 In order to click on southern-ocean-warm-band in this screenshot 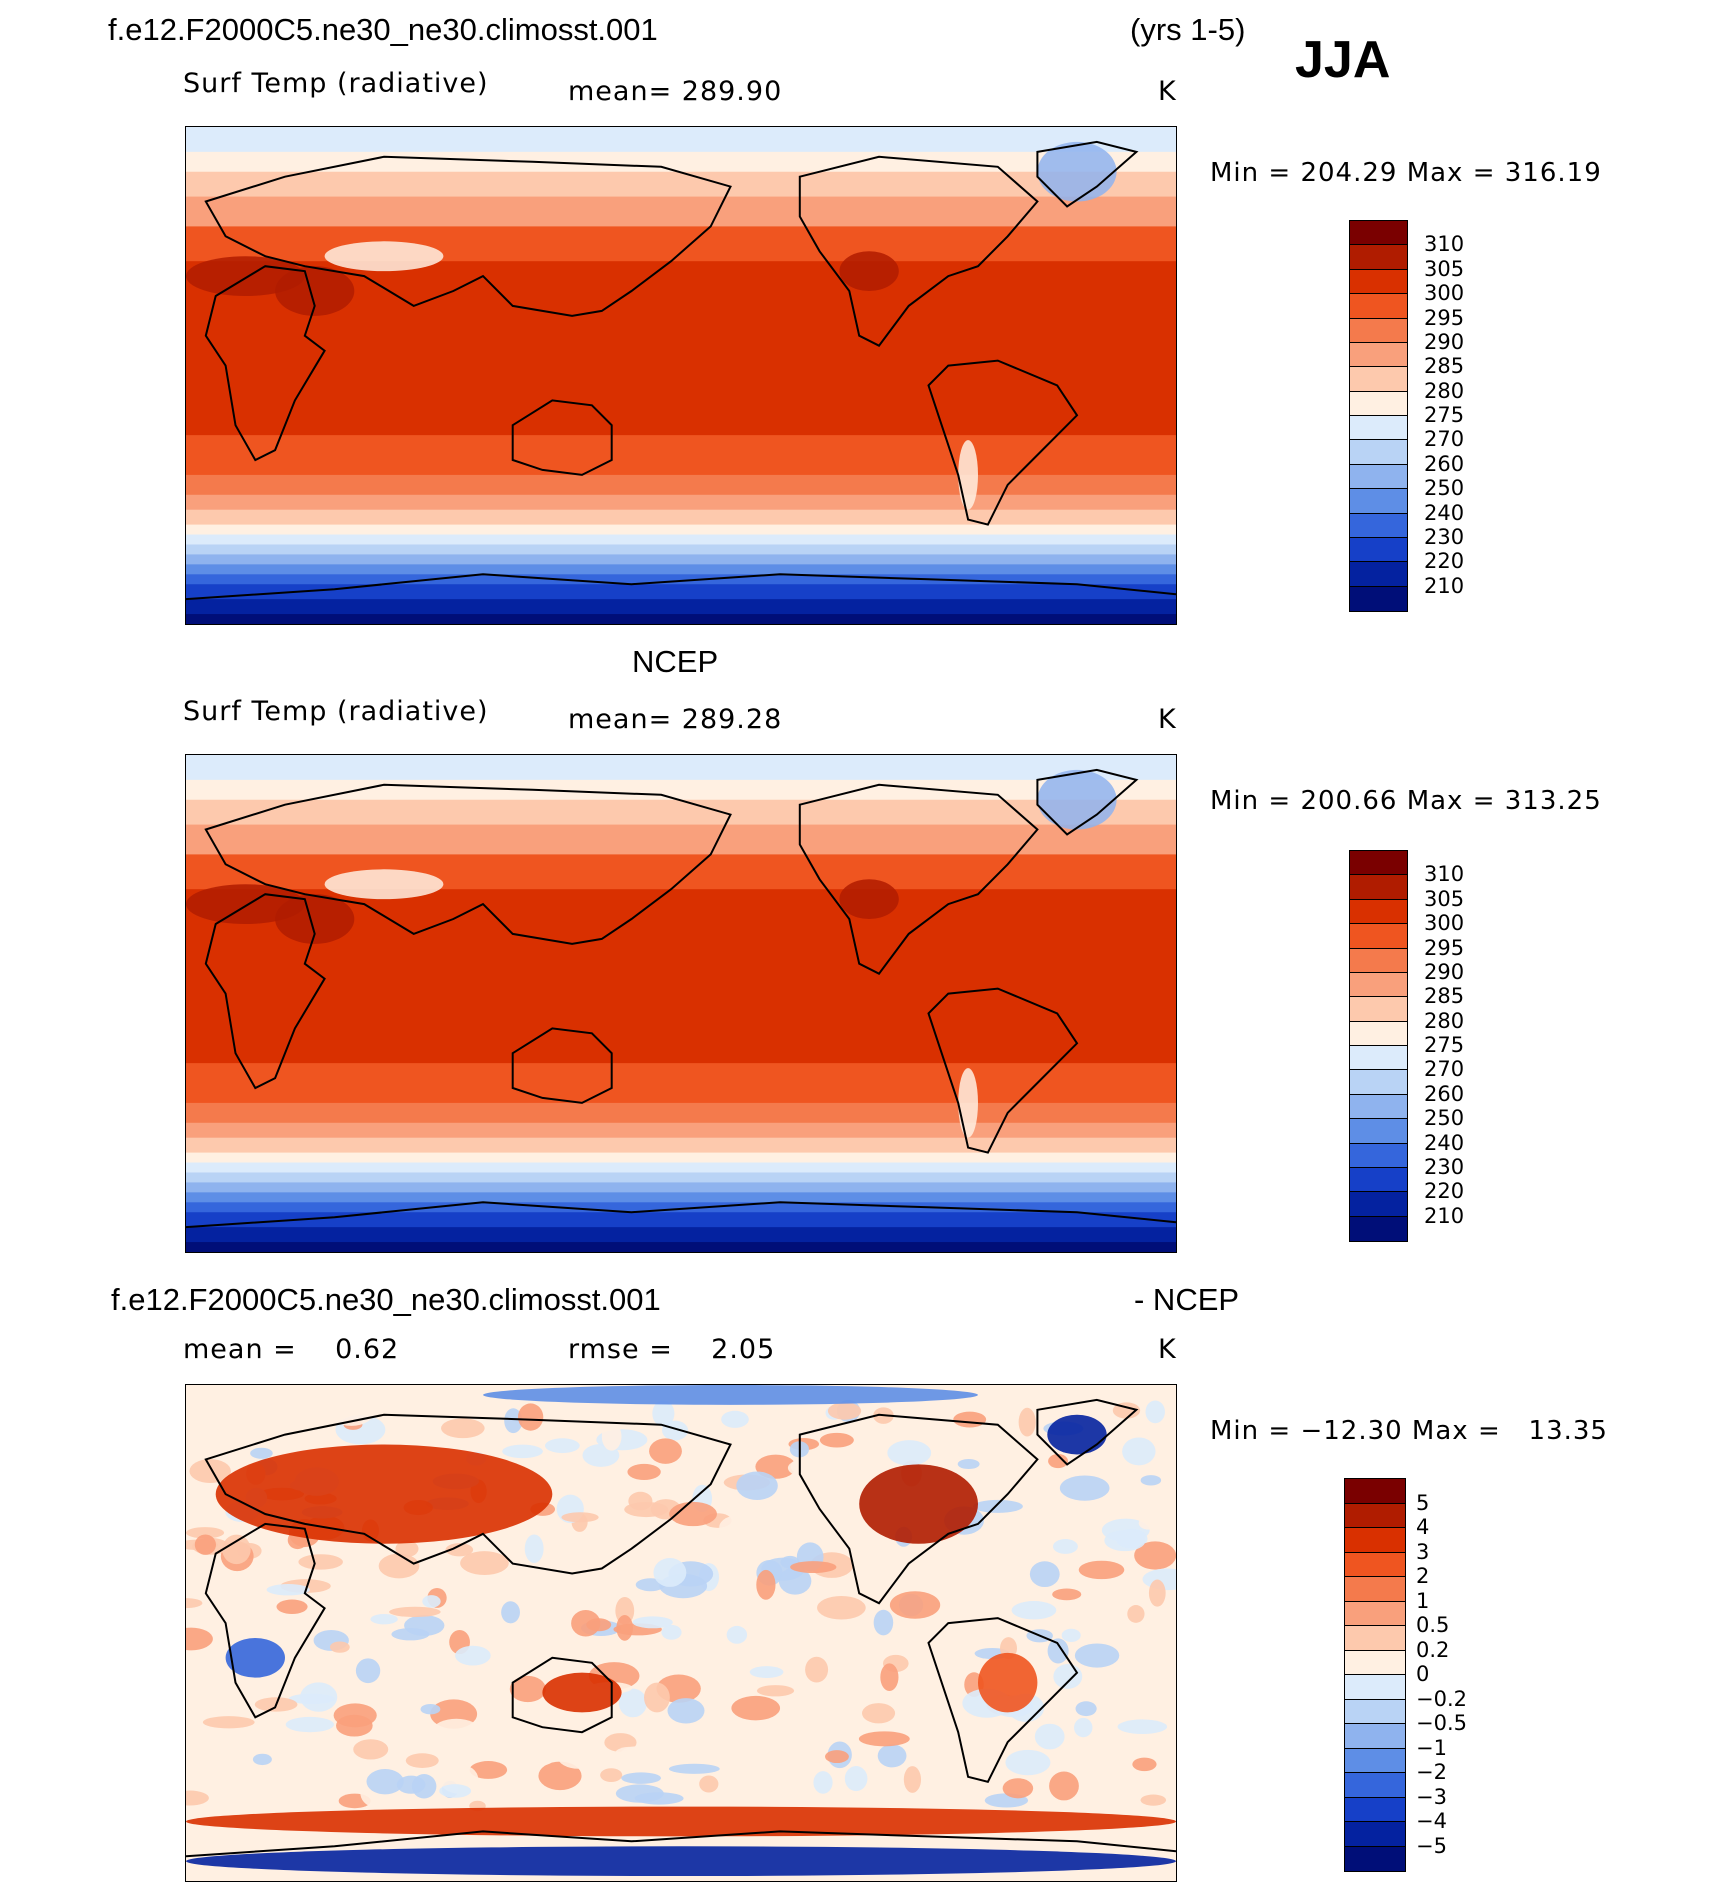, I will do `click(681, 1821)`.